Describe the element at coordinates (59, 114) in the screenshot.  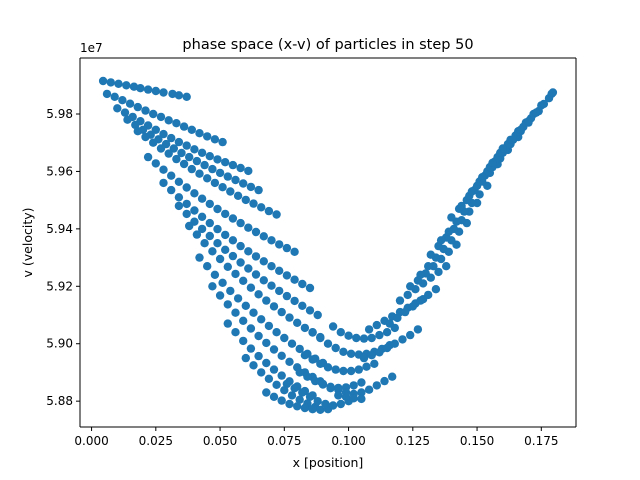
I see `y-tick-label: 5.98` at that location.